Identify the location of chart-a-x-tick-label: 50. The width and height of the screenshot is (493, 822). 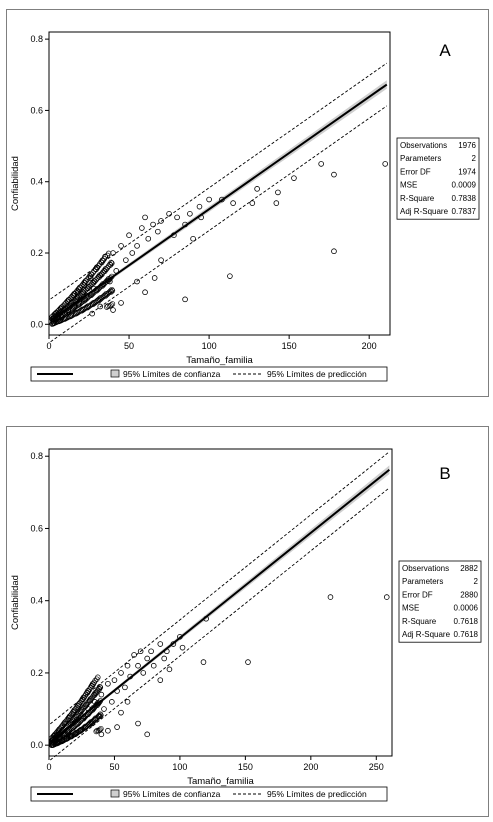
(129, 346).